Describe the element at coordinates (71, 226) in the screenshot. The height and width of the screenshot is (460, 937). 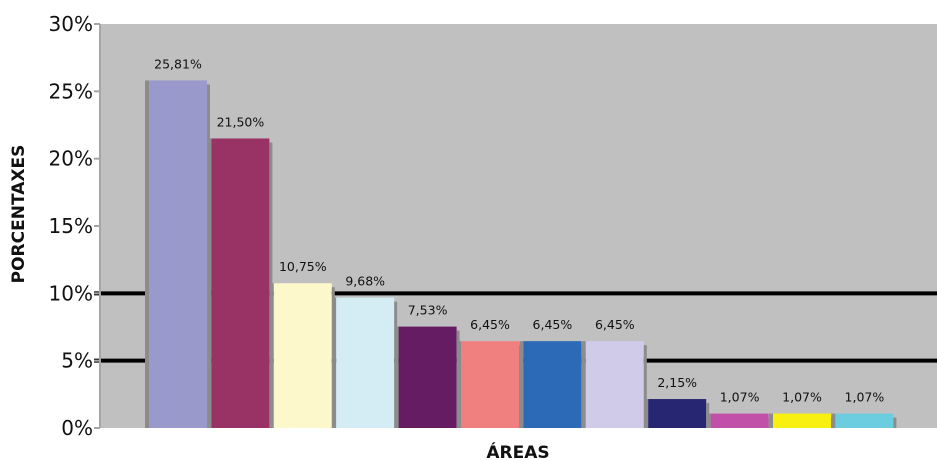
I see `y-tick-label: 15%` at that location.